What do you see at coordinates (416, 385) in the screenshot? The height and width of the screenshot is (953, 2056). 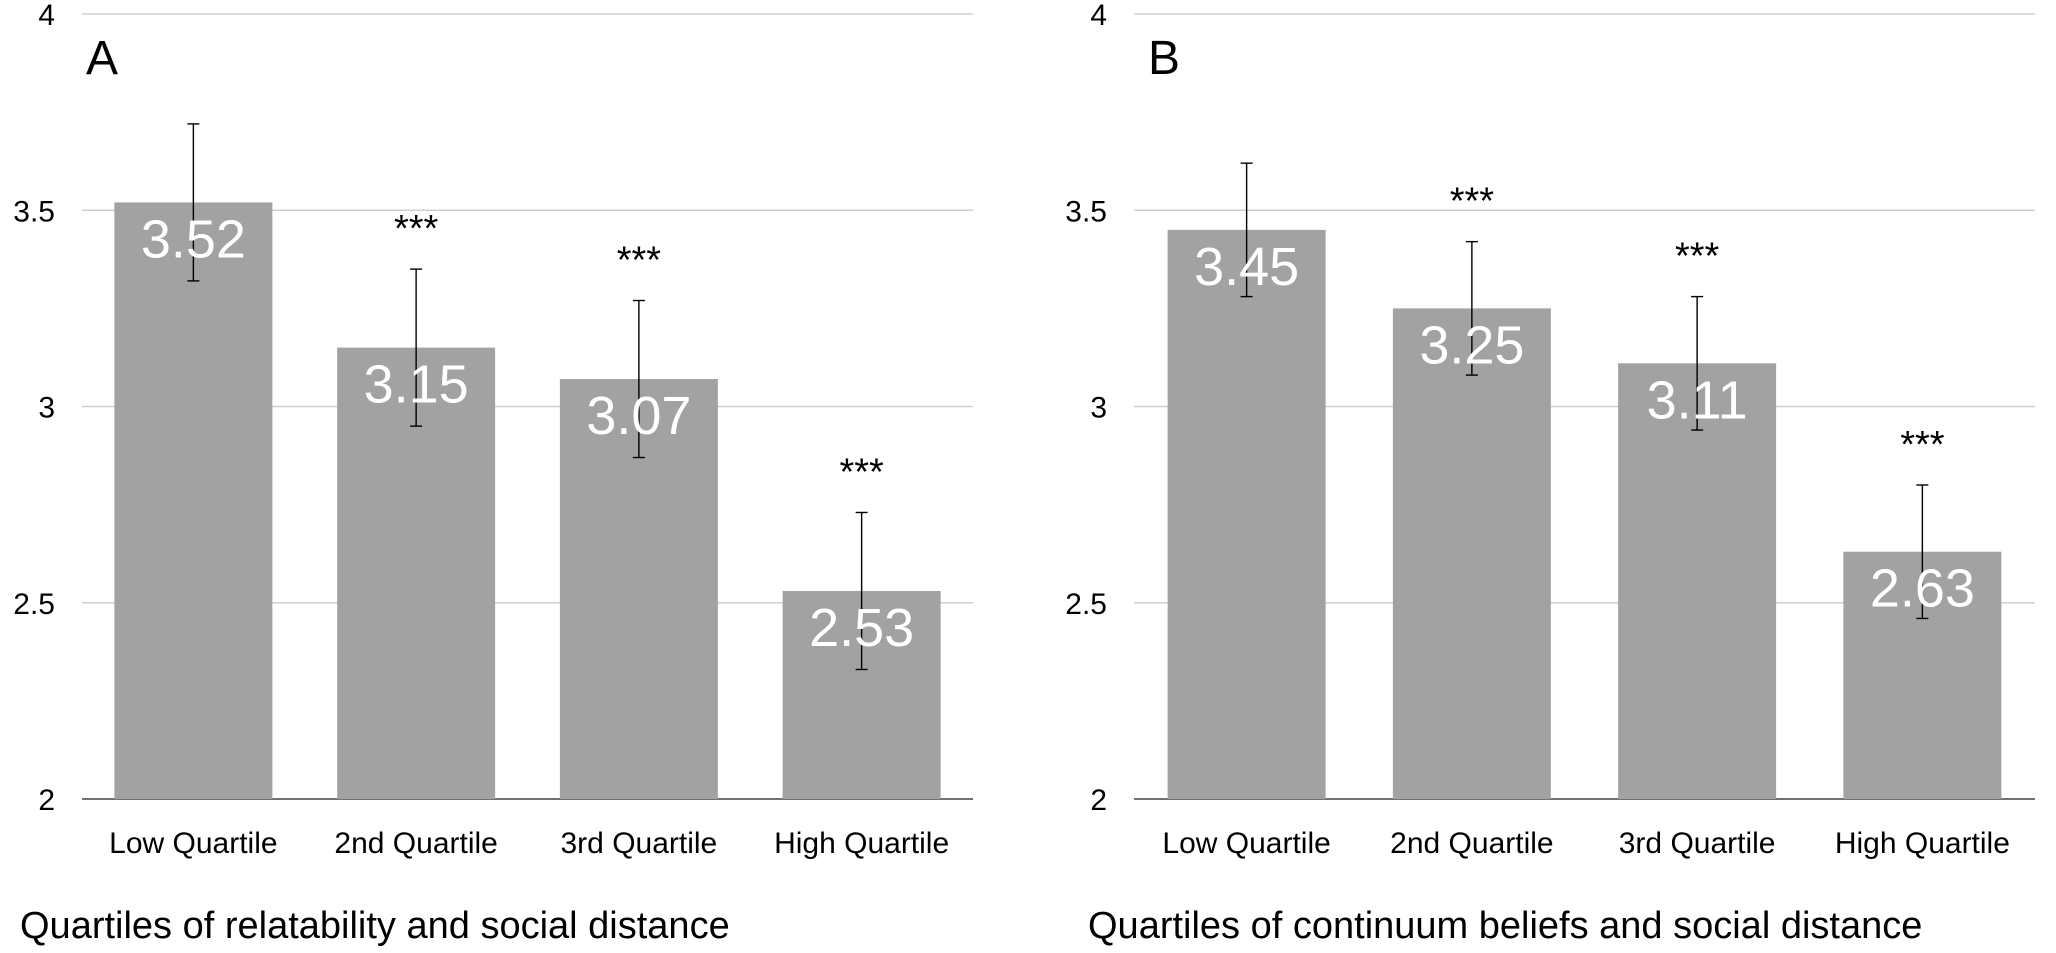 I see `data-label: 3.15` at bounding box center [416, 385].